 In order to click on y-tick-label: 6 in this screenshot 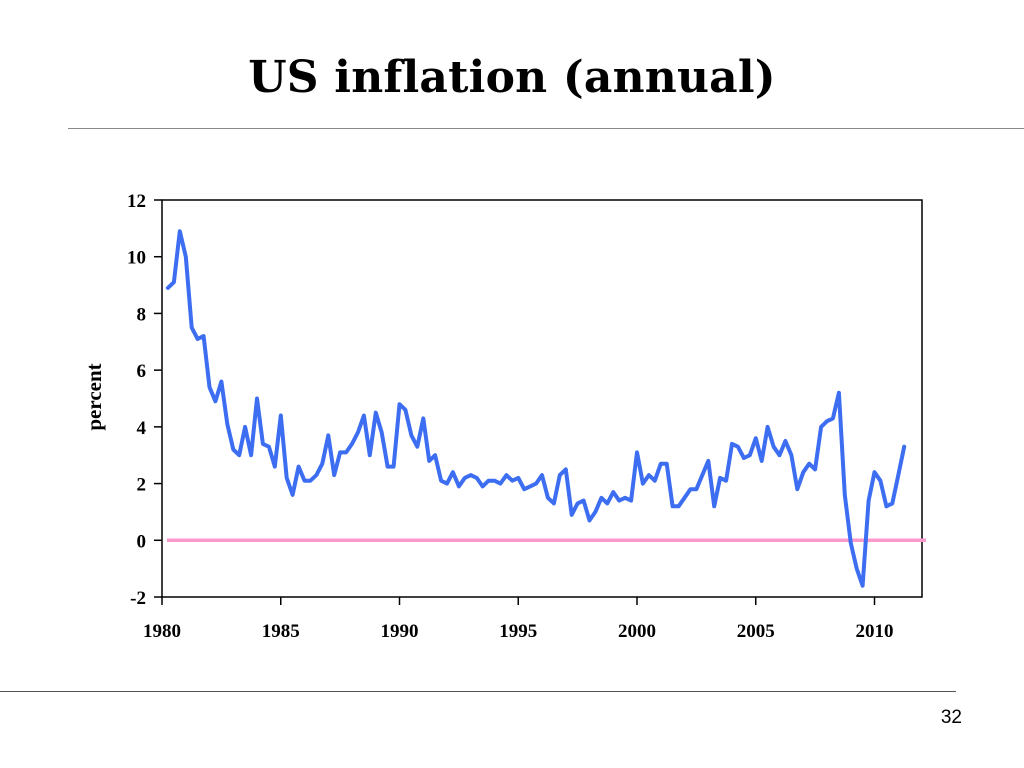, I will do `click(142, 371)`.